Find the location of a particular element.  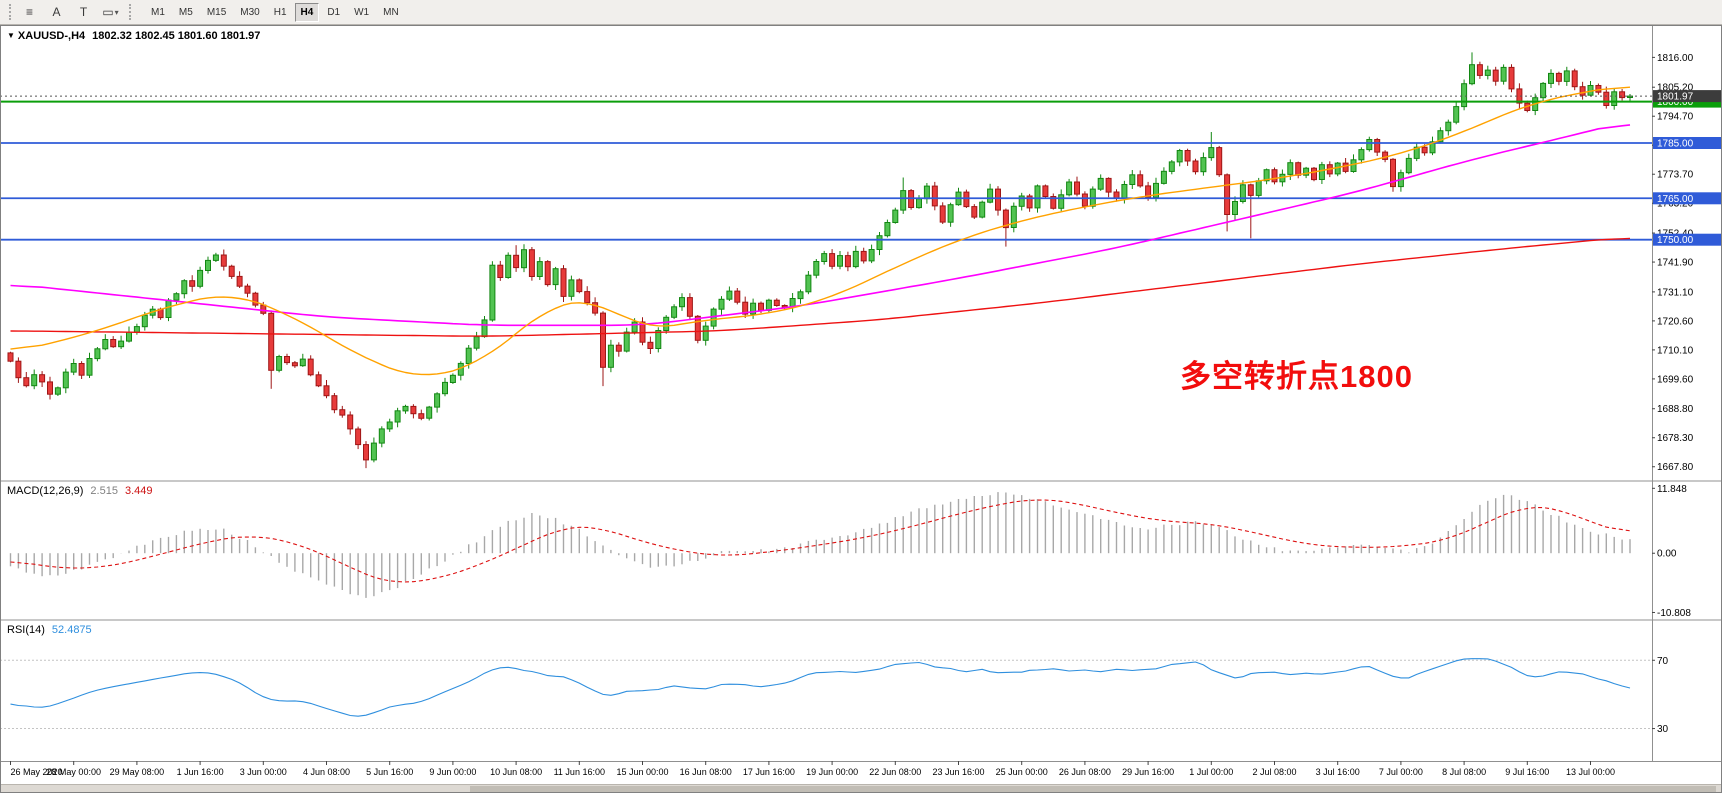

shapes-dropdown-icon: ▭ ▾ is located at coordinates (110, 12).